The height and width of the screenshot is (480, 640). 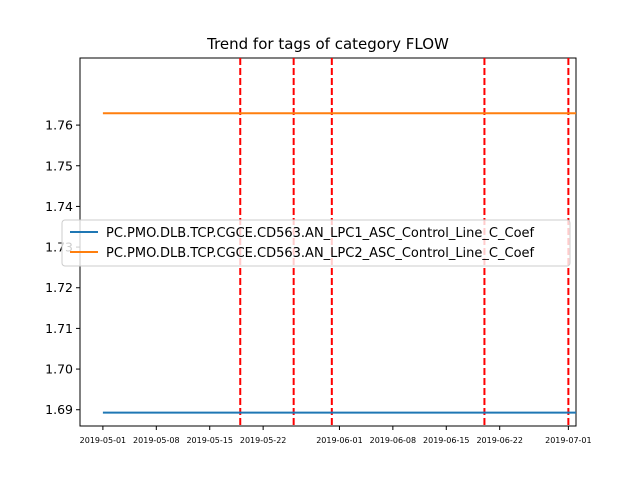 What do you see at coordinates (568, 440) in the screenshot?
I see `x-tick-label: 2019-07-01` at bounding box center [568, 440].